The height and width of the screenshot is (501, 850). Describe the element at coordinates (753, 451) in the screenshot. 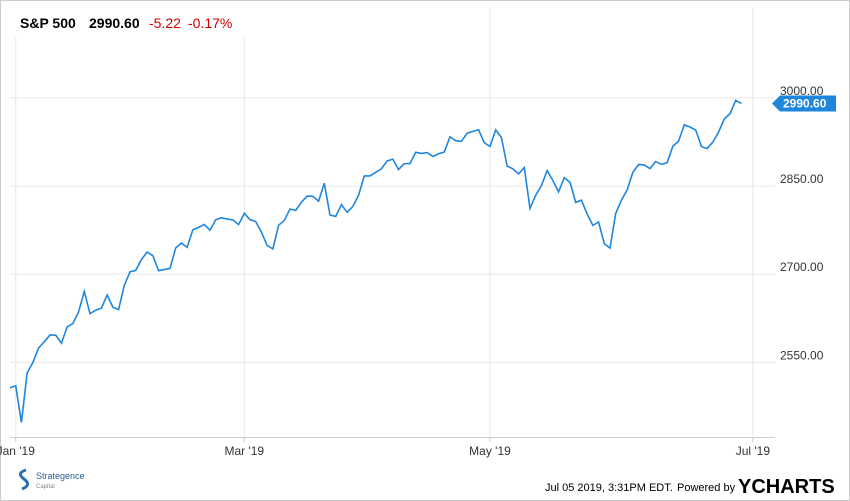

I see `x-tick-label: Jul '19` at that location.